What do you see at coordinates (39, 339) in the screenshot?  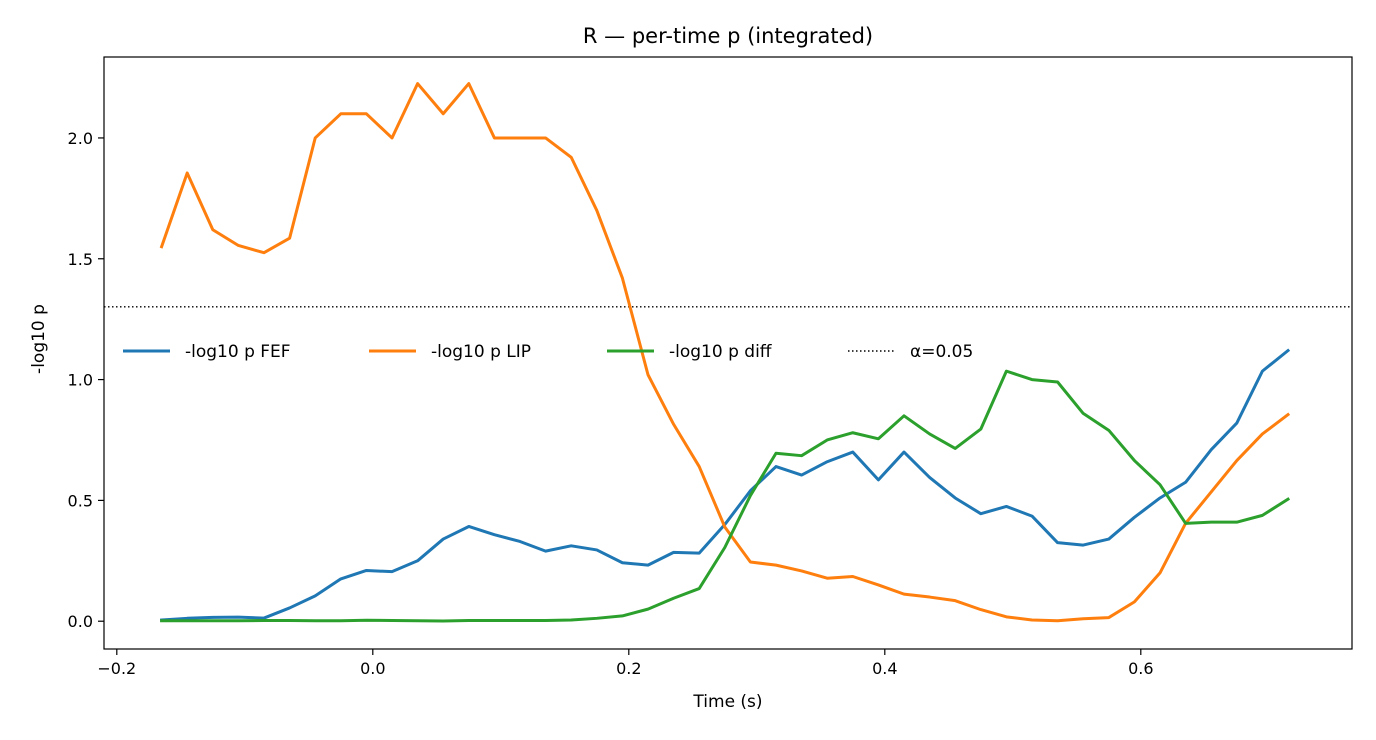 I see `y-axis-label: -log10 p` at bounding box center [39, 339].